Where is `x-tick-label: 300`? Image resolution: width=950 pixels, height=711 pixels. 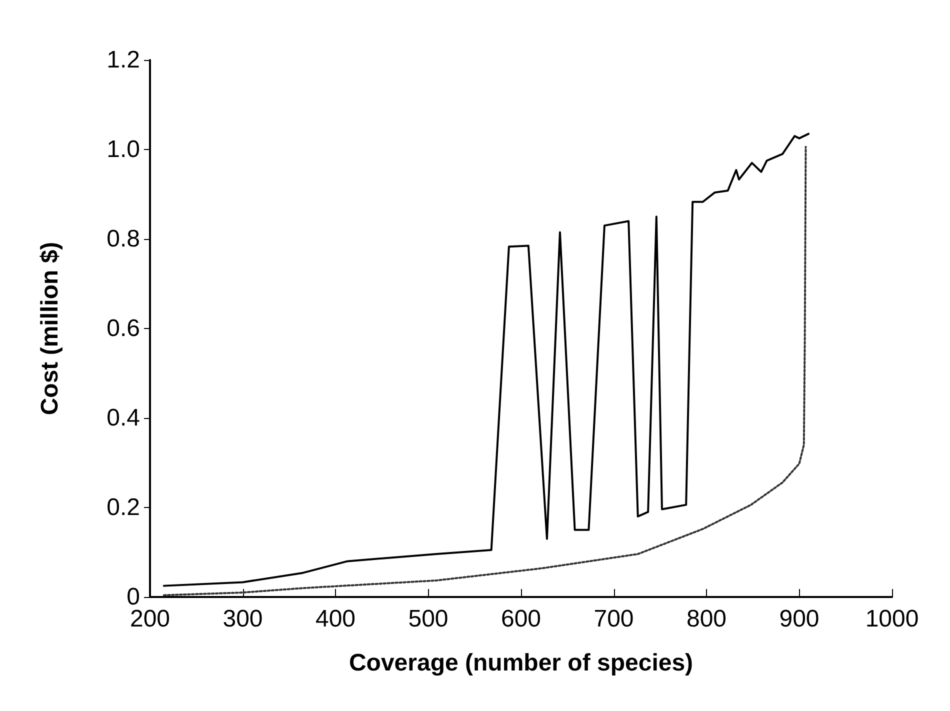 x-tick-label: 300 is located at coordinates (242, 619).